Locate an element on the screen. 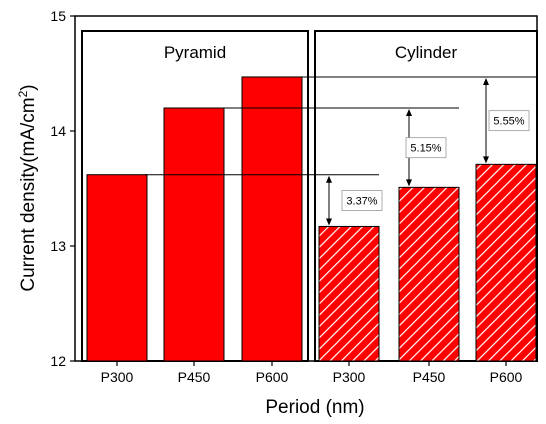 This screenshot has height=424, width=546. x-axis-label: Period (nm) is located at coordinates (314, 407).